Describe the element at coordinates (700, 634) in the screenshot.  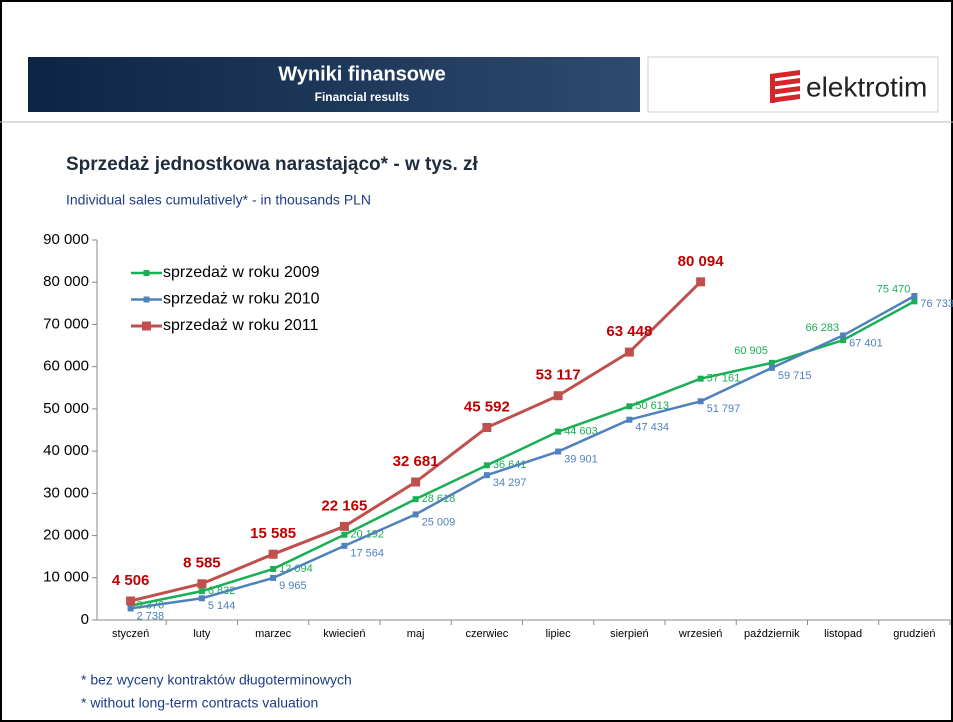
I see `x-tick-label: wrzesień` at that location.